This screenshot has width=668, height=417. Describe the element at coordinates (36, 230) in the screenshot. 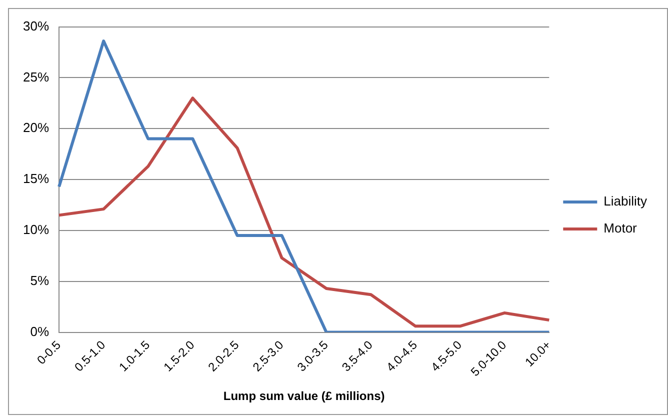

I see `y-tick-label: 10%` at that location.